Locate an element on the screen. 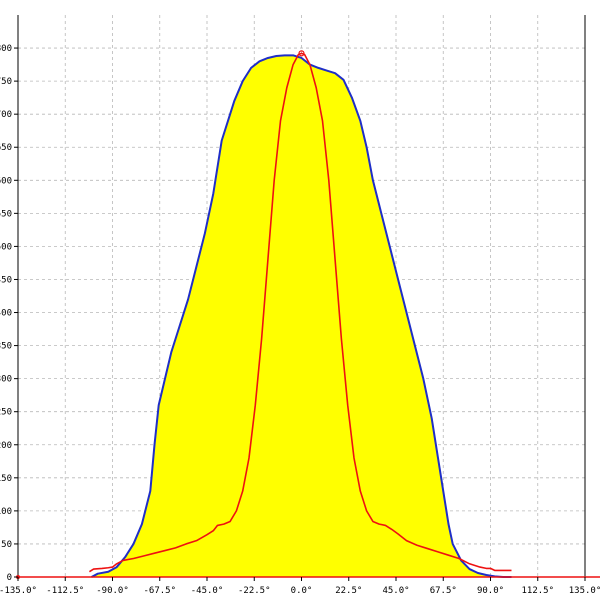 This screenshot has width=600, height=600. x-tick-label: 67.5° is located at coordinates (443, 591).